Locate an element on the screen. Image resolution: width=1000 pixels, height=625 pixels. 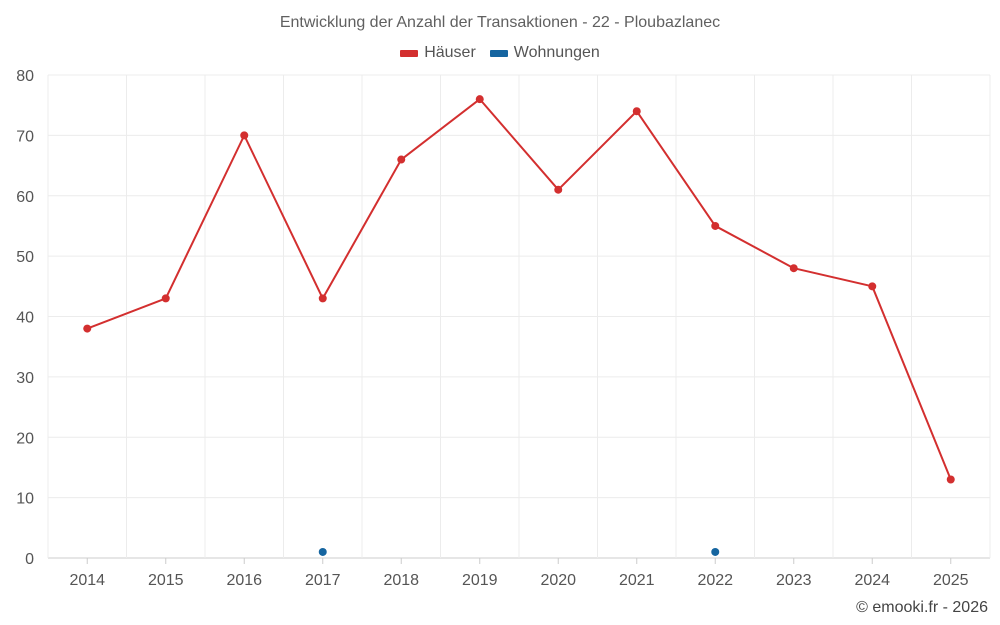
y-tick-label-30: 30 is located at coordinates (25, 378).